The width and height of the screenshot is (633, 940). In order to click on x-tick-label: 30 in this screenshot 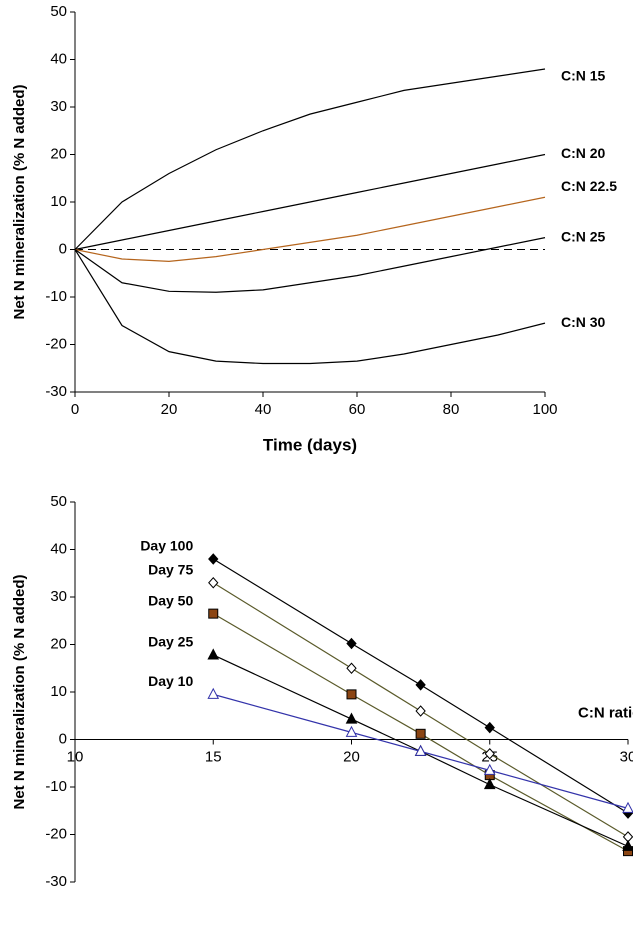, I will do `click(626, 756)`.